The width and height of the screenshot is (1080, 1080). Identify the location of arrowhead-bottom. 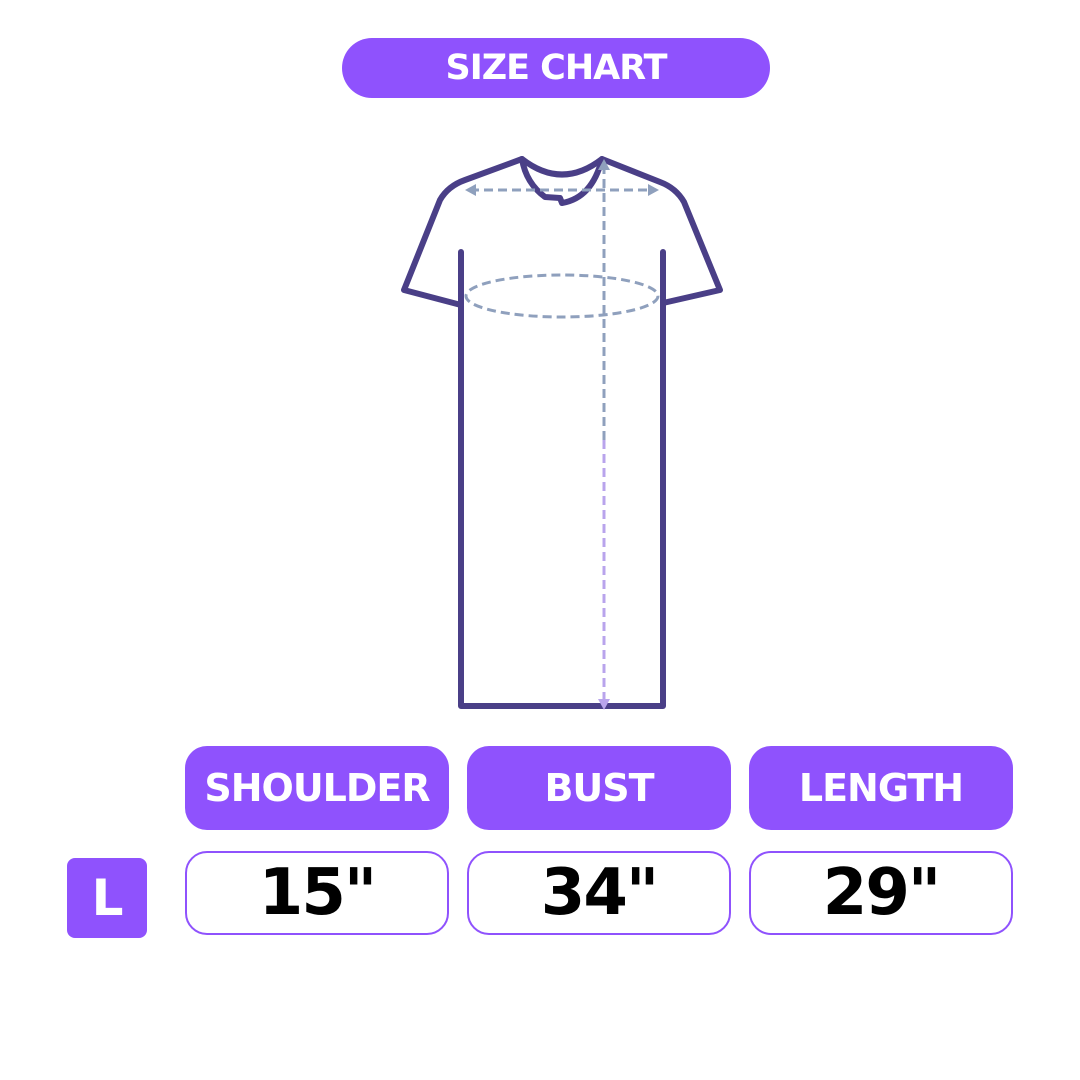
(604, 704).